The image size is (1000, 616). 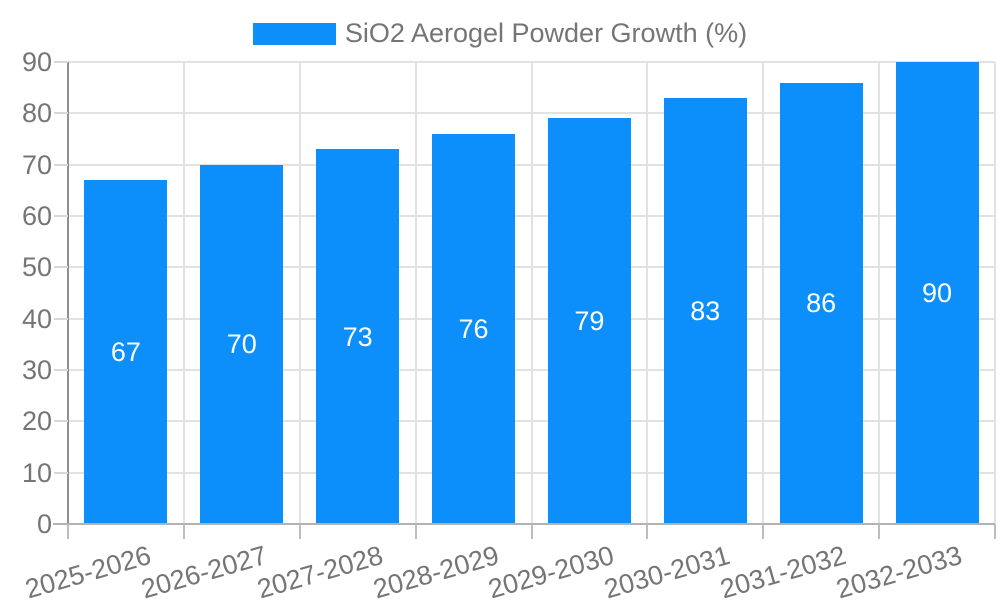 I want to click on legend-swatch-icon, so click(x=294, y=33).